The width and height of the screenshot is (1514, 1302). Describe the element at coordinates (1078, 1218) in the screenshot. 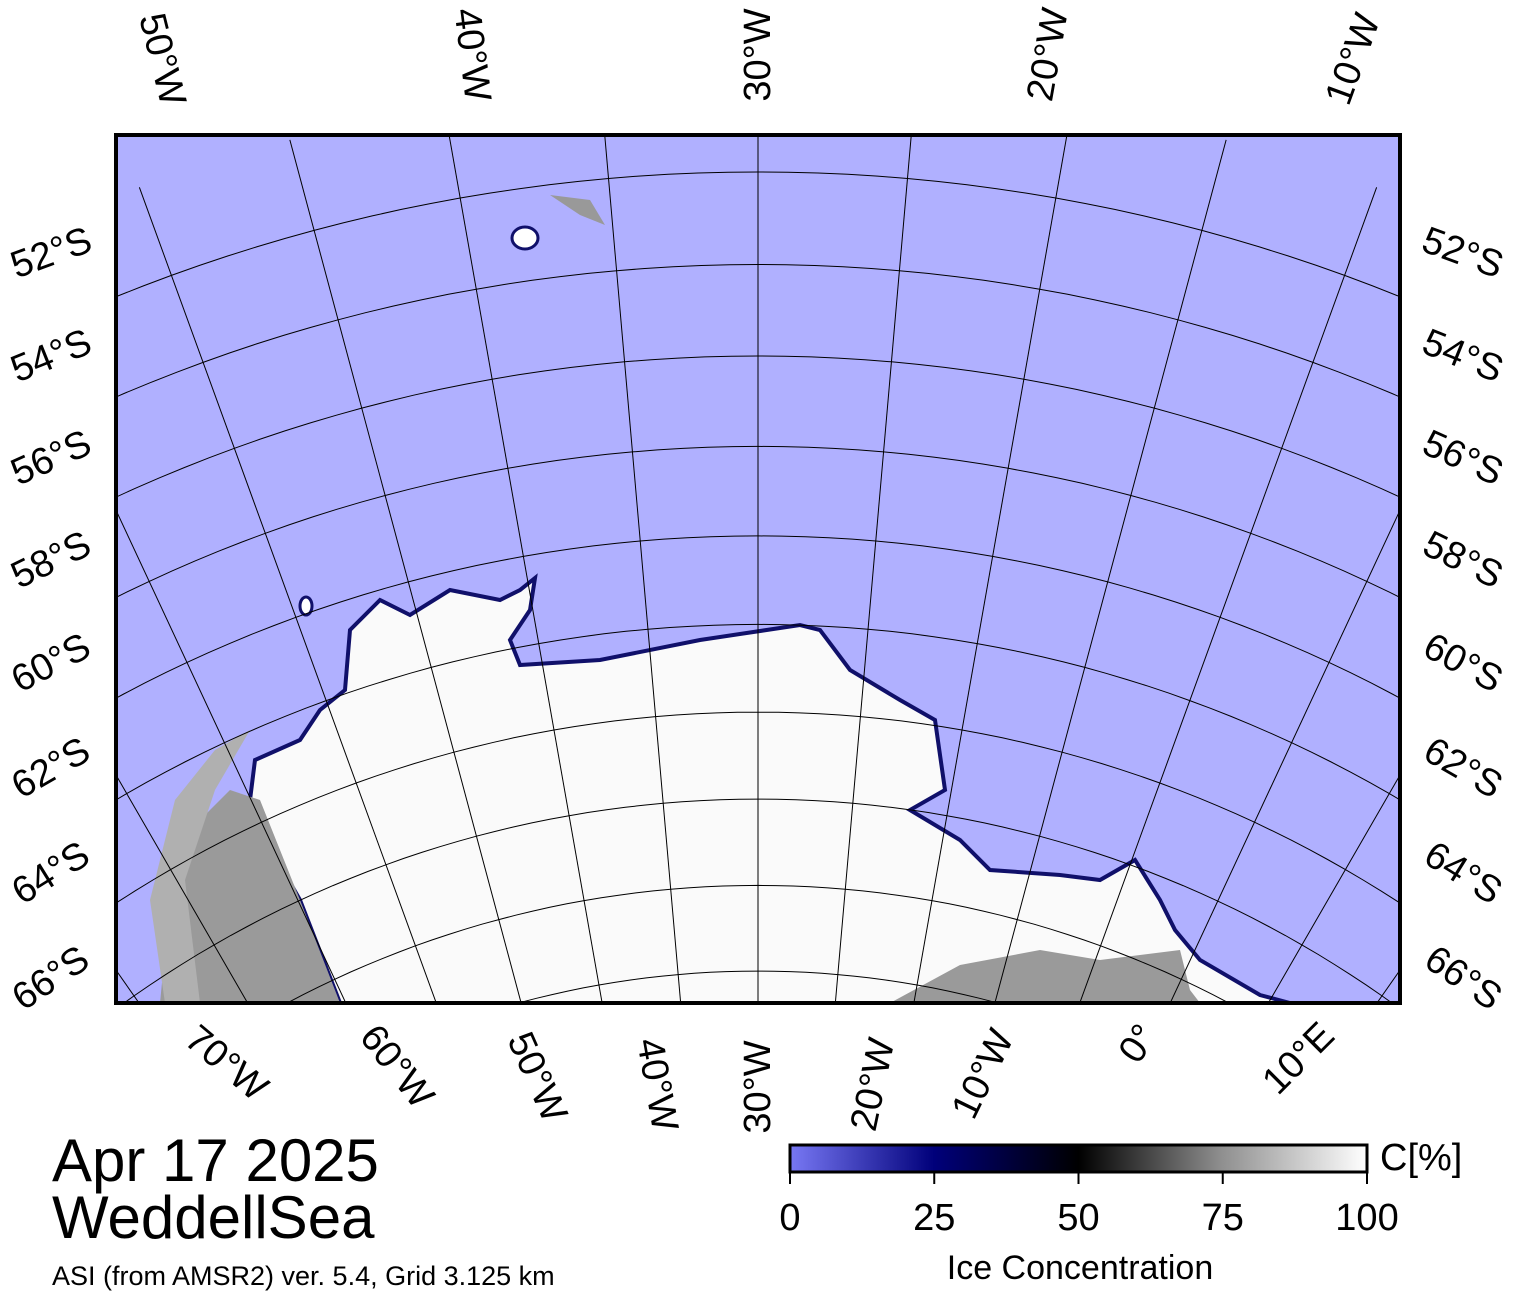

I see `colorbar-tick-label: 50` at that location.